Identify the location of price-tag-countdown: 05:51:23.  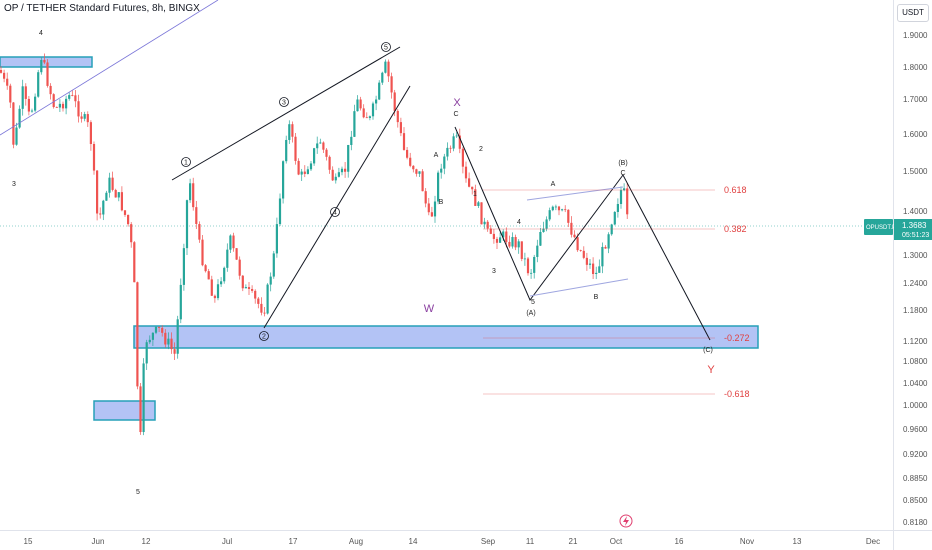
(915, 235).